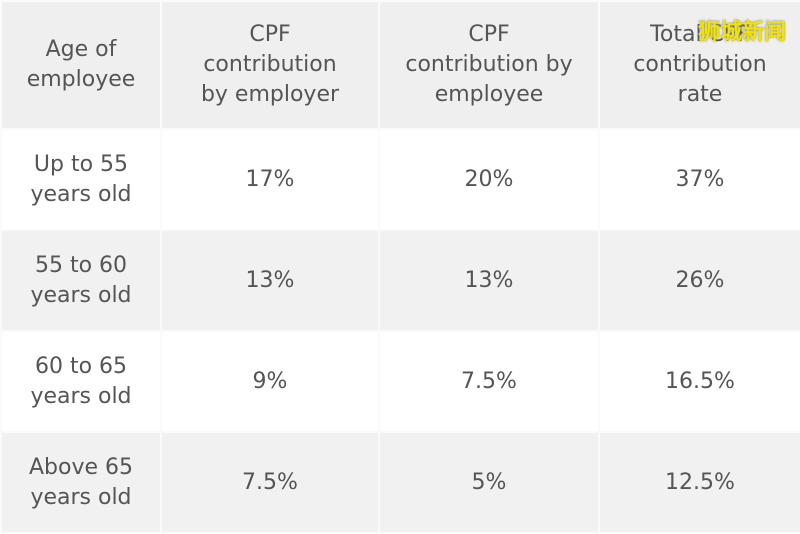 The width and height of the screenshot is (800, 534). Describe the element at coordinates (699, 381) in the screenshot. I see `rate-cell: 16.5%` at that location.